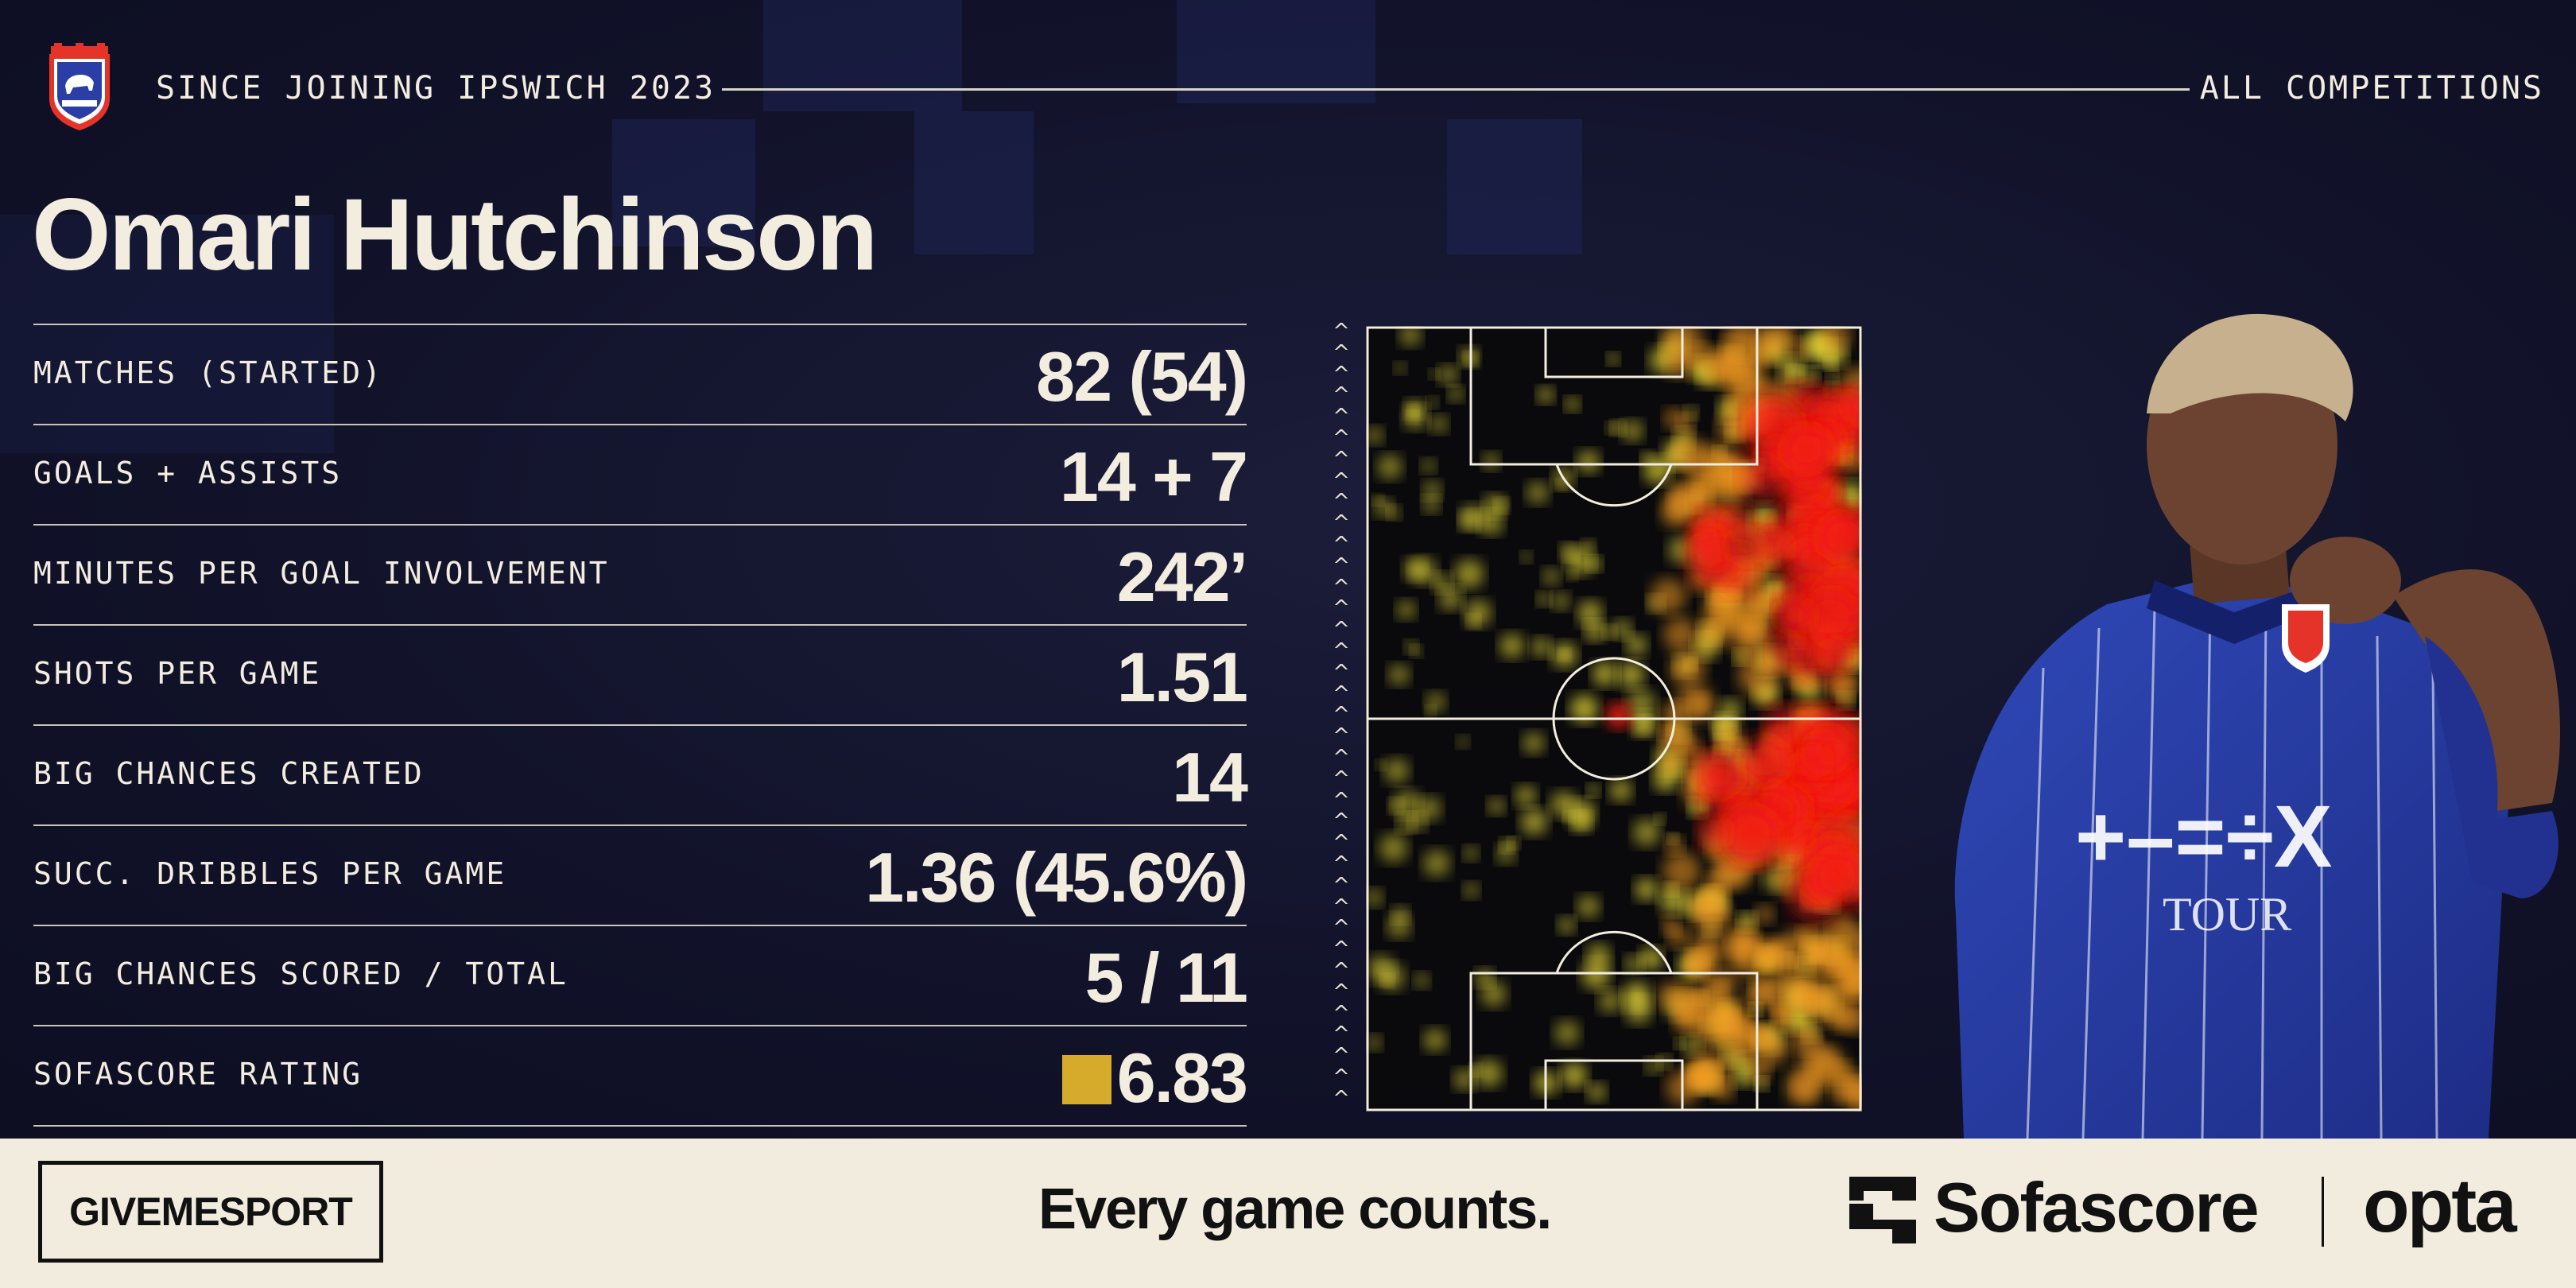 This screenshot has height=1288, width=2576. I want to click on stat-row-goals-assists: GOALS + ASSISTS 14 + 7, so click(641, 474).